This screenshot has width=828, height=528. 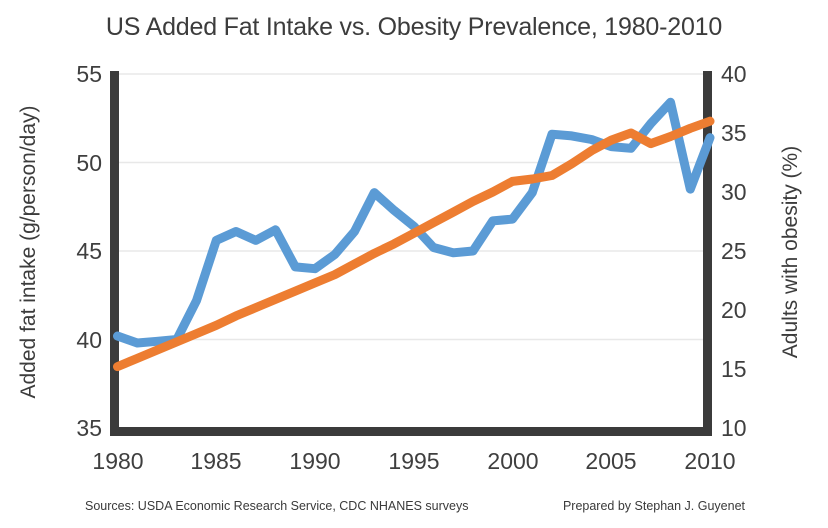 I want to click on left-axis-bar, so click(x=114, y=253).